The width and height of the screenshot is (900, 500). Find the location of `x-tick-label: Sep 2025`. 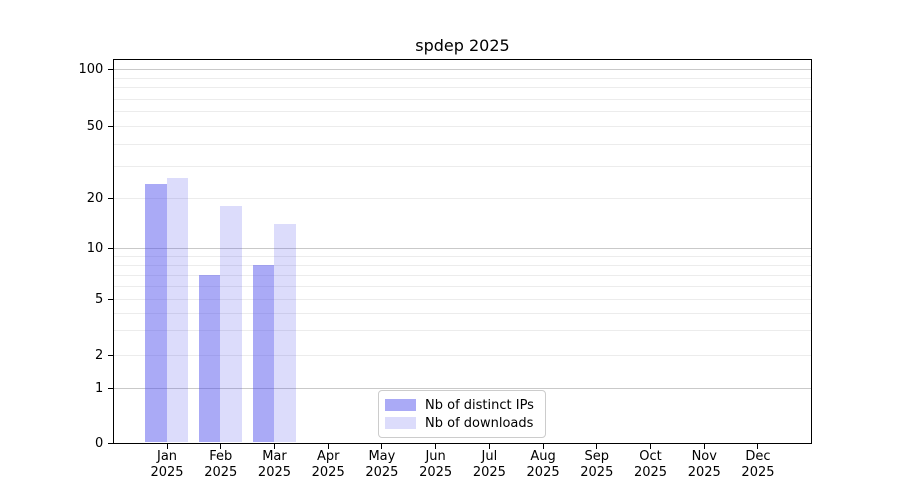

x-tick-label: Sep 2025 is located at coordinates (597, 465).